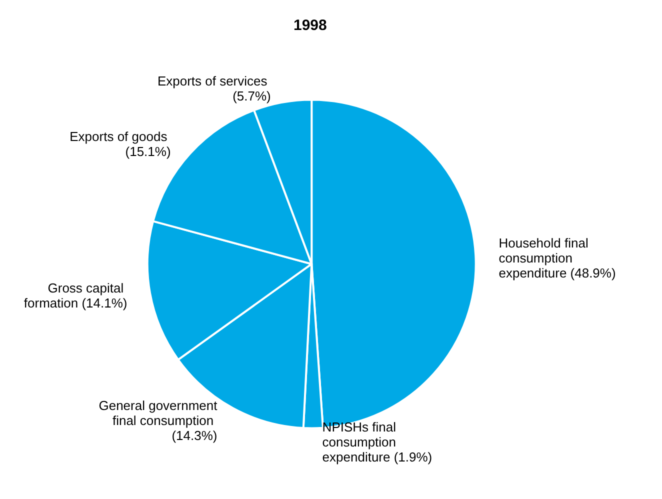  What do you see at coordinates (76, 295) in the screenshot?
I see `slice-label: Gross capital formation (14.1%)` at bounding box center [76, 295].